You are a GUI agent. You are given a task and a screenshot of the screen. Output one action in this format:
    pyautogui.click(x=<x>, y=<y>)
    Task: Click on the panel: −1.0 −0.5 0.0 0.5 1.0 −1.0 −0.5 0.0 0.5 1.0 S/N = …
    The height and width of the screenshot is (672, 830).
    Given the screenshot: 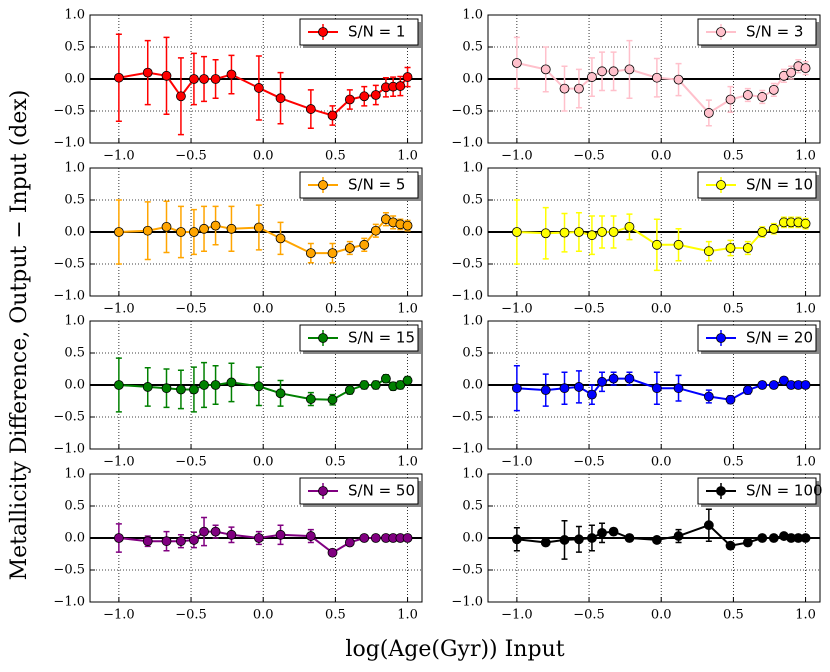 What is the action you would take?
    pyautogui.click(x=636, y=239)
    